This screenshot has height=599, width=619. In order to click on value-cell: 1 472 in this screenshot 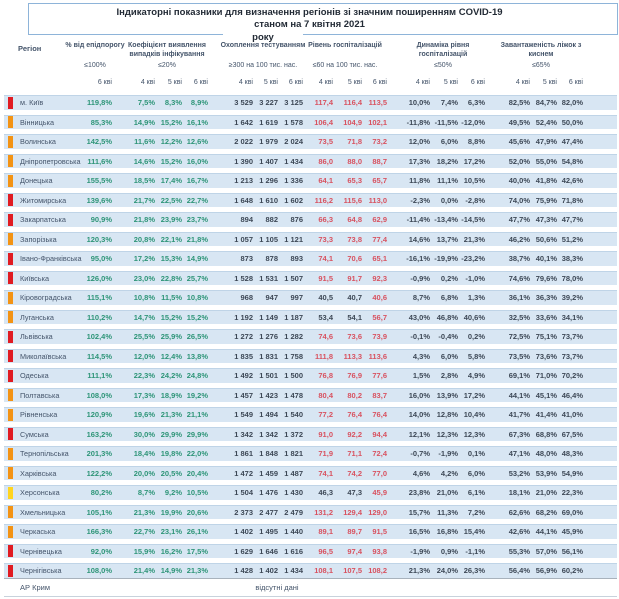, I will do `click(243, 473)`.